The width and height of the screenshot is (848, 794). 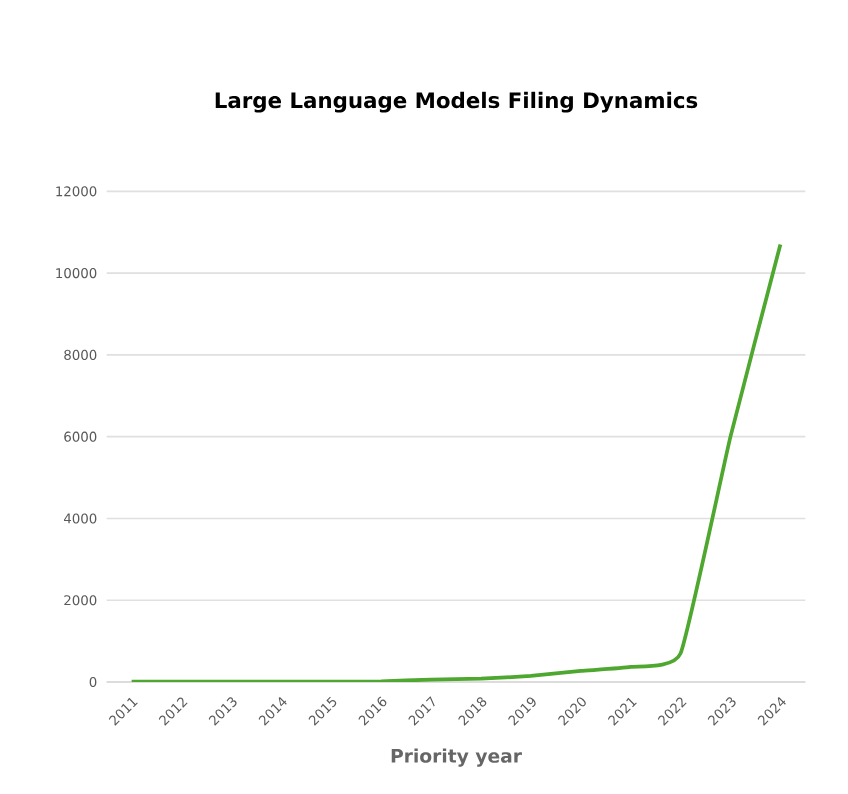 What do you see at coordinates (456, 102) in the screenshot?
I see `chart-title: Large Language Models Filing Dynamics` at bounding box center [456, 102].